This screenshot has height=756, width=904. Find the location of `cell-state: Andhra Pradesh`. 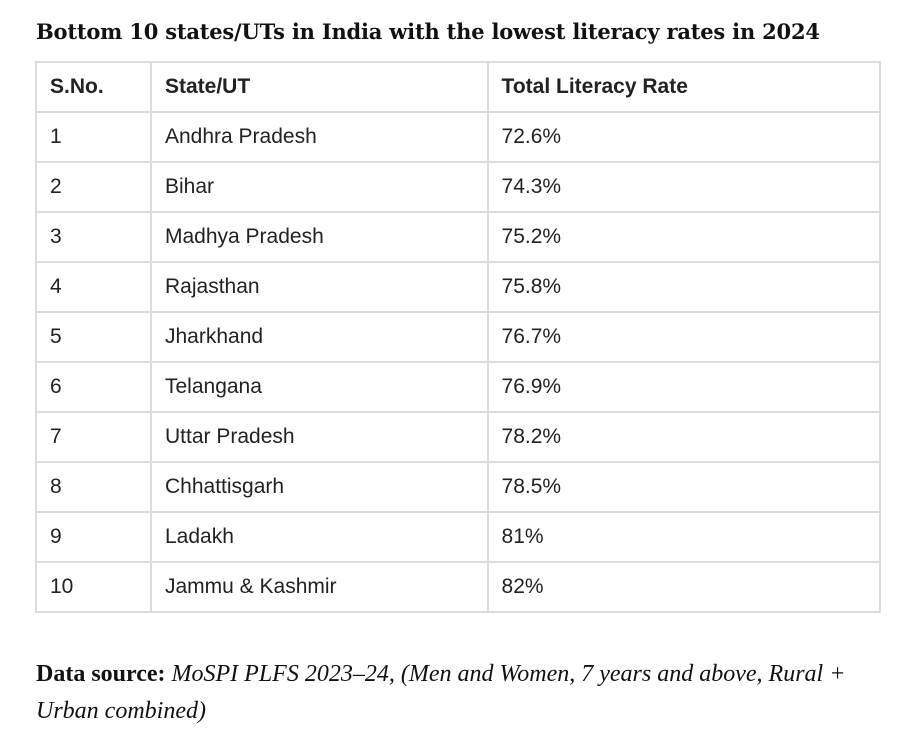

cell-state: Andhra Pradesh is located at coordinates (319, 137).